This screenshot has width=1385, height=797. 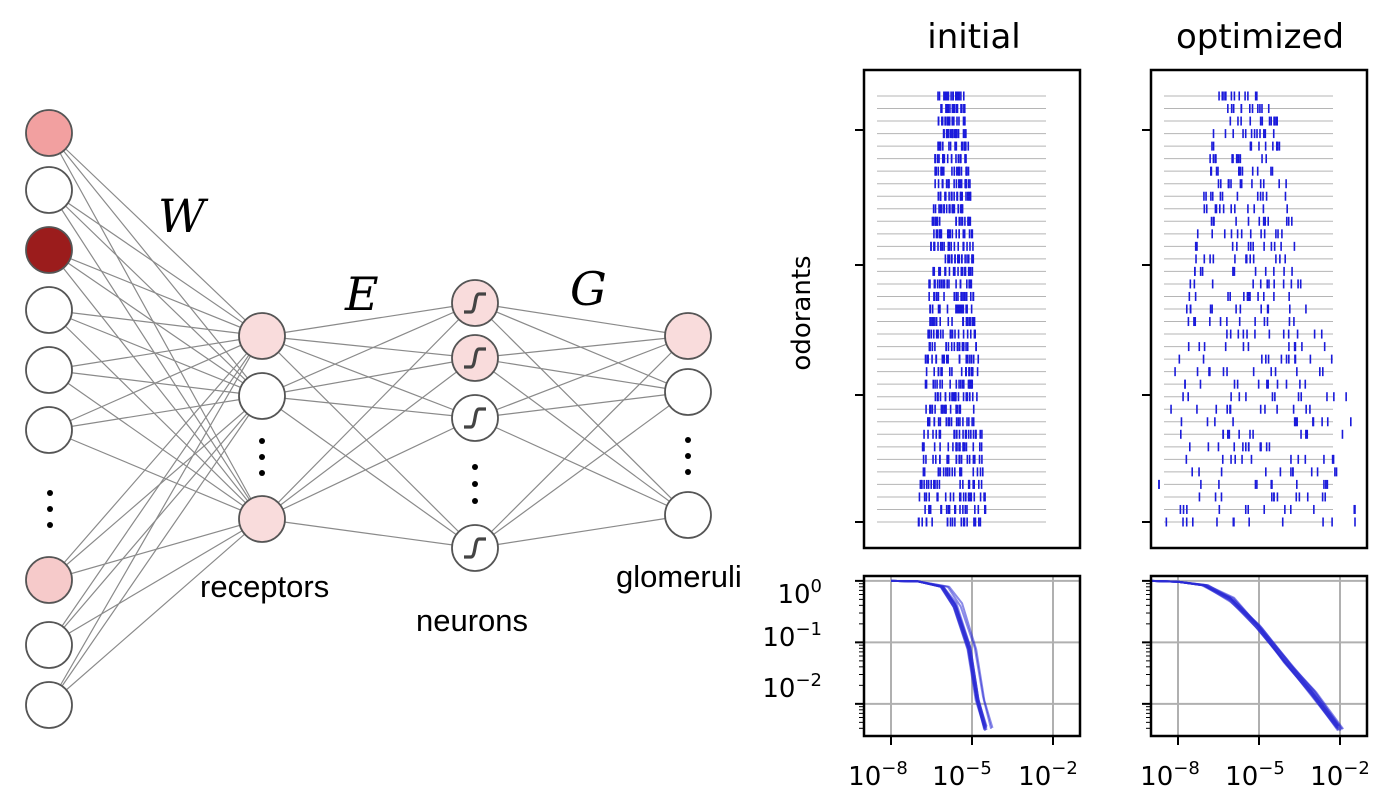 What do you see at coordinates (679, 576) in the screenshot?
I see `glomeruli-label: glomeruli` at bounding box center [679, 576].